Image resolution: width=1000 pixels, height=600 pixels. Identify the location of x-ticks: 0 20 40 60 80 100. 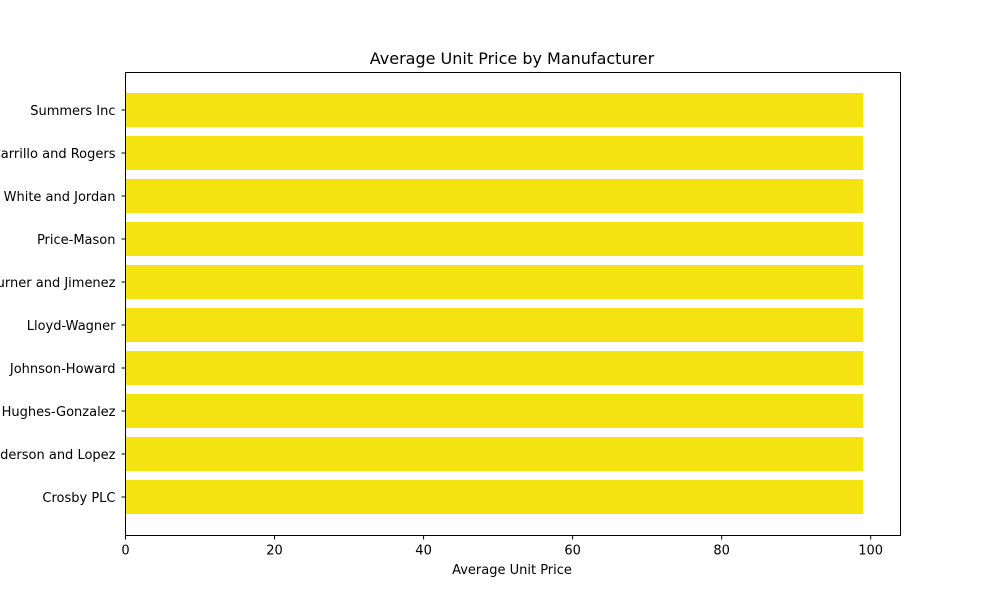
(502, 547).